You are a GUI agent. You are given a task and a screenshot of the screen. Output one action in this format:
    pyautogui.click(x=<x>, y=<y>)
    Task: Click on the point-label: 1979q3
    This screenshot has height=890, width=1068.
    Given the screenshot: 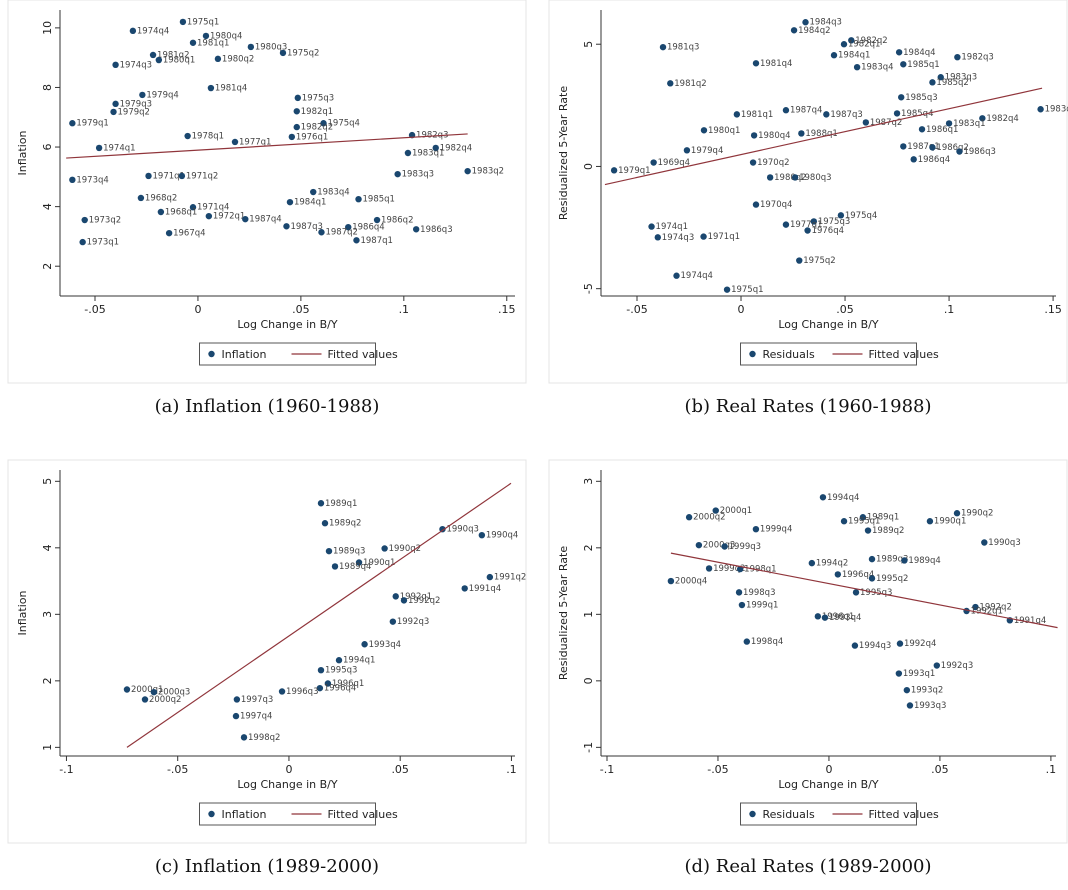 What is the action you would take?
    pyautogui.click(x=136, y=104)
    